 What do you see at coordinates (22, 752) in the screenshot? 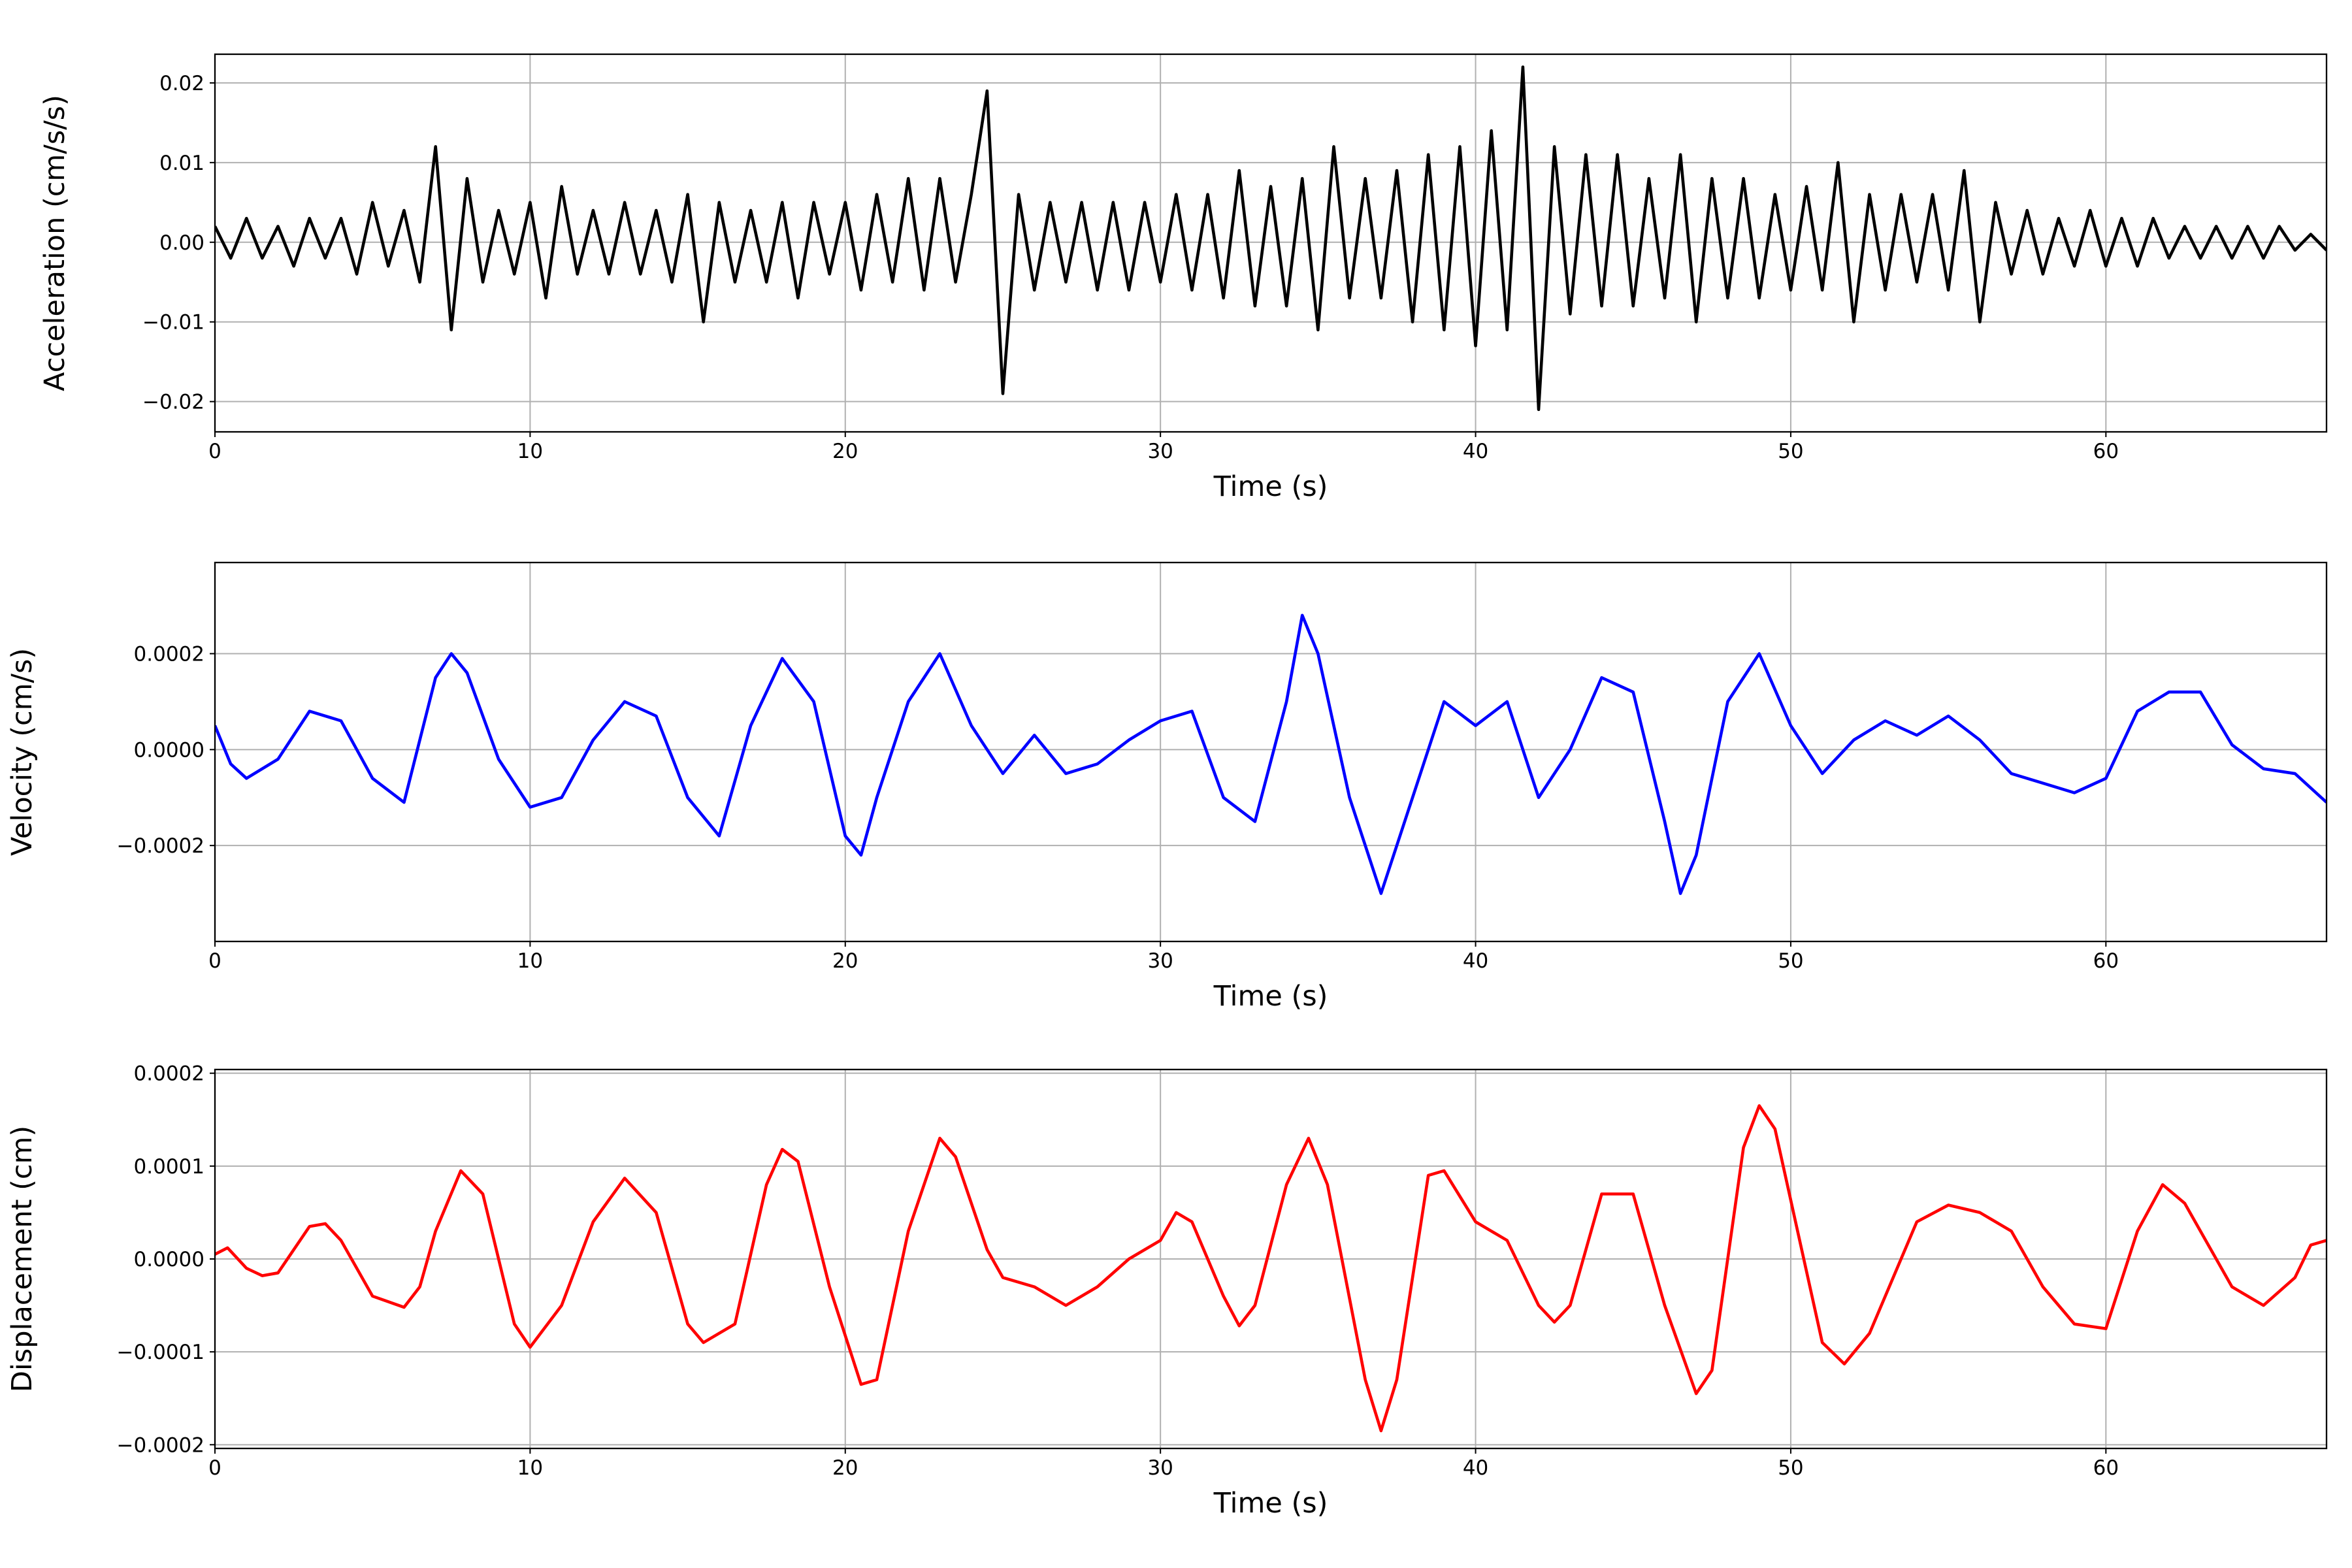
I see `y-axis-label: Velocity (cm/s)` at bounding box center [22, 752].